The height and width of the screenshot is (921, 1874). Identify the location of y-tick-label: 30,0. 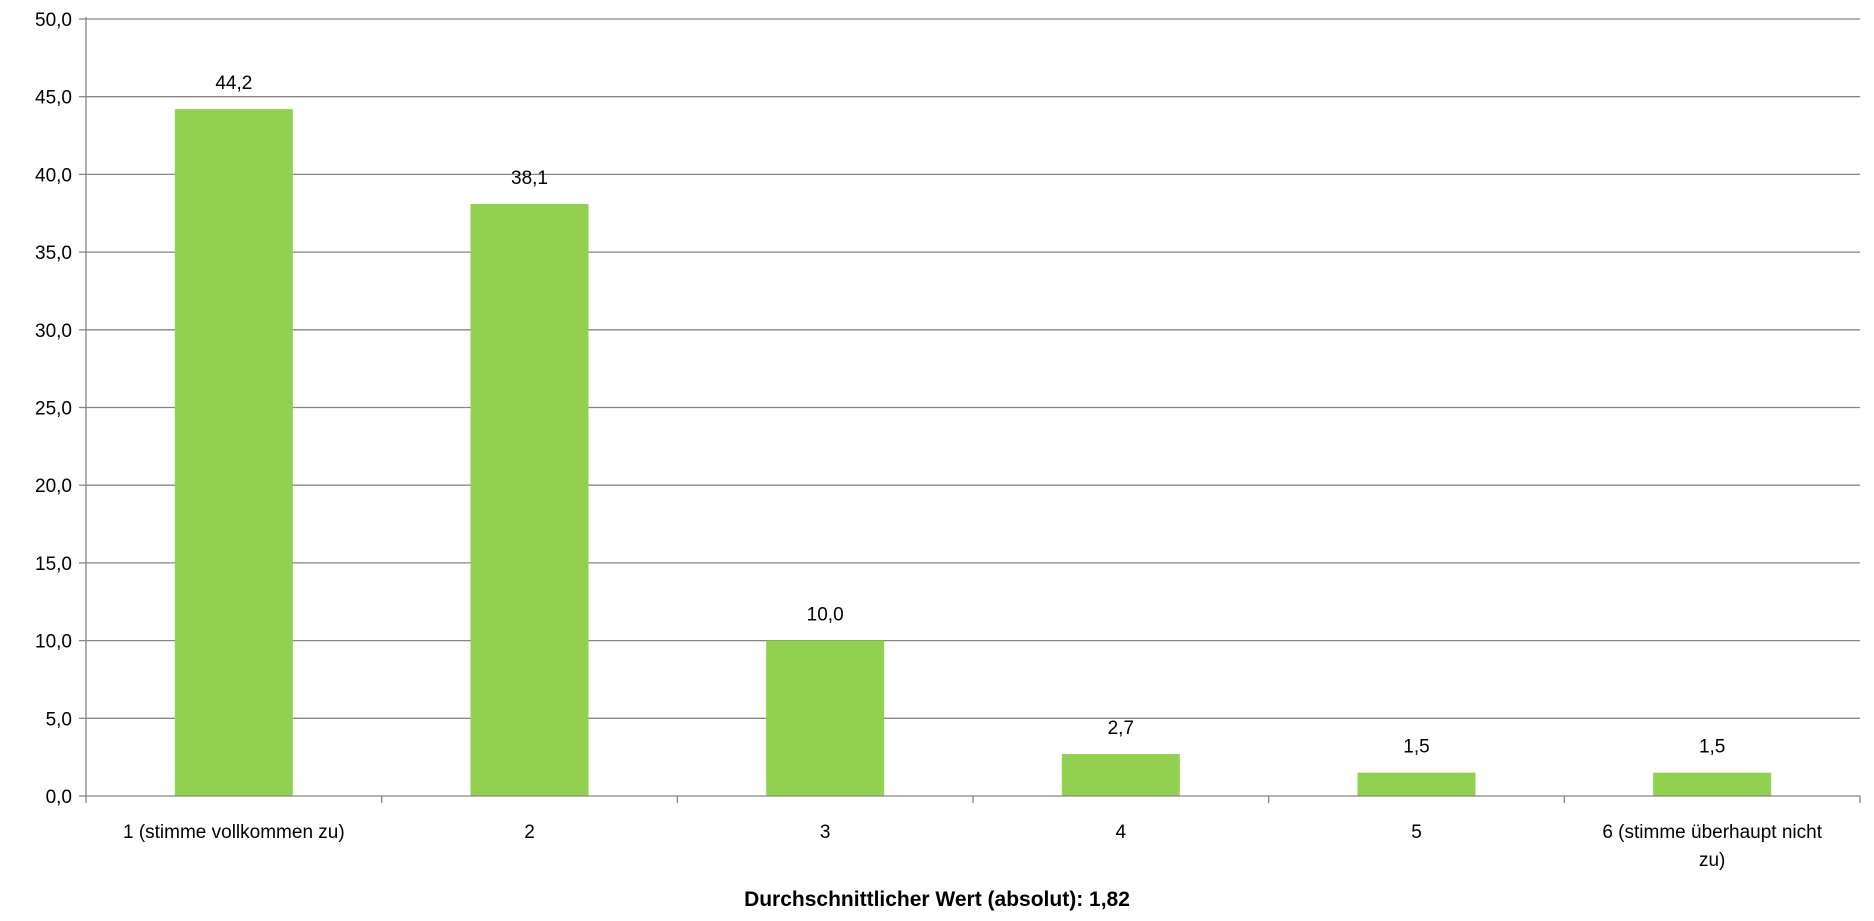
(53, 331).